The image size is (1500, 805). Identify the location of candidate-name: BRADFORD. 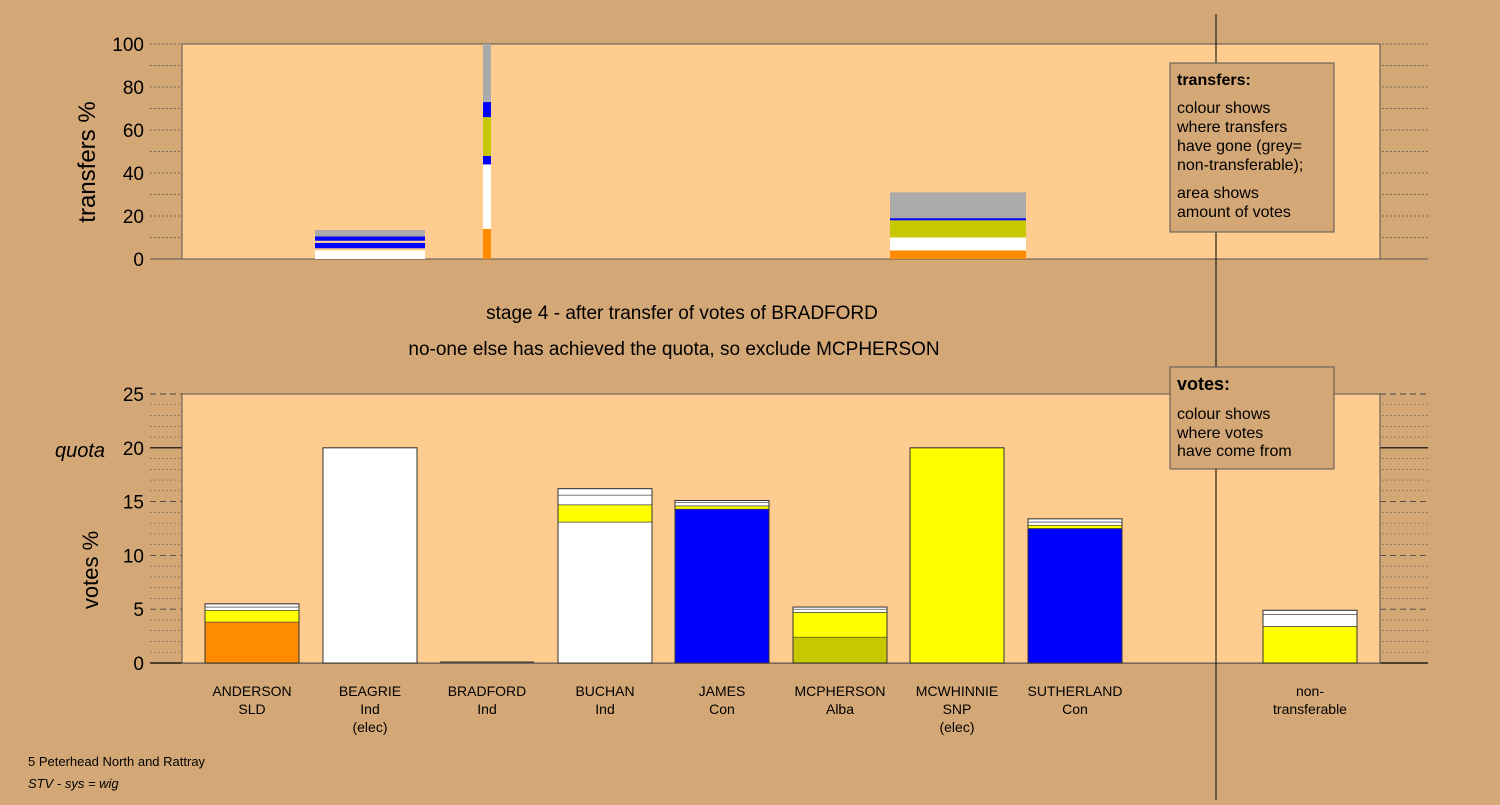
(487, 691).